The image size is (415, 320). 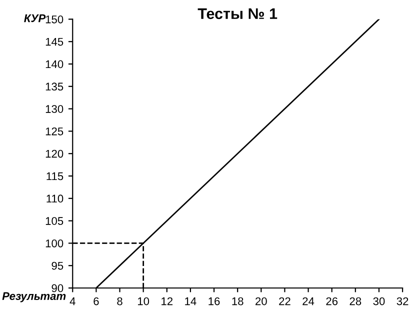 I want to click on y-tick-label: 90, so click(x=58, y=288).